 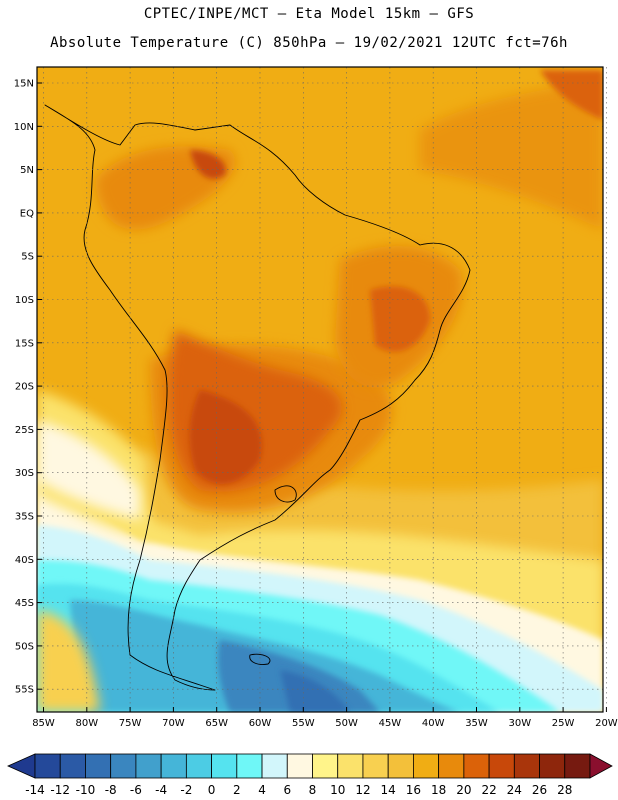 I want to click on colorbar, so click(x=310, y=766).